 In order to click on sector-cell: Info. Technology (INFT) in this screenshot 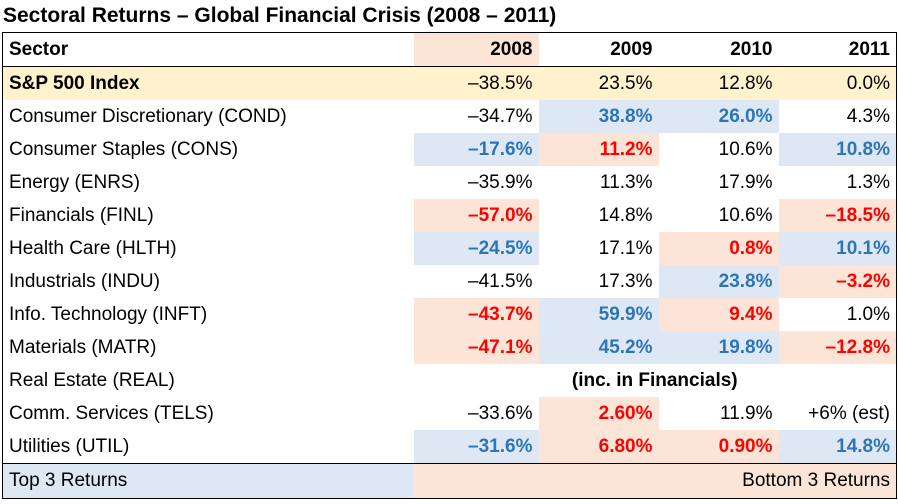, I will do `click(108, 314)`.